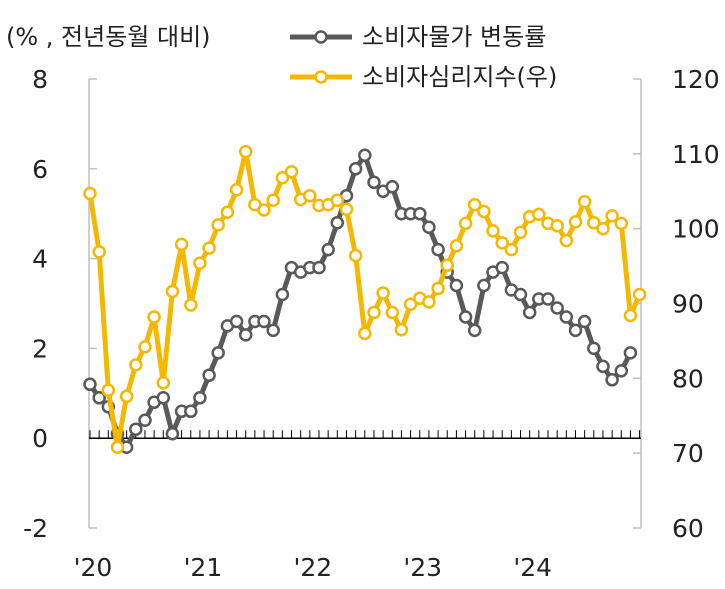 Image resolution: width=725 pixels, height=589 pixels. What do you see at coordinates (40, 259) in the screenshot?
I see `y-left-tick-label: 4` at bounding box center [40, 259].